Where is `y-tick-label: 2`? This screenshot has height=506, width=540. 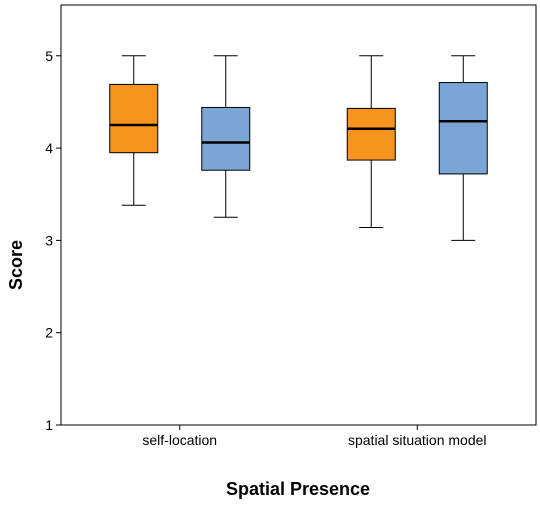 y-tick-label: 2 is located at coordinates (49, 333).